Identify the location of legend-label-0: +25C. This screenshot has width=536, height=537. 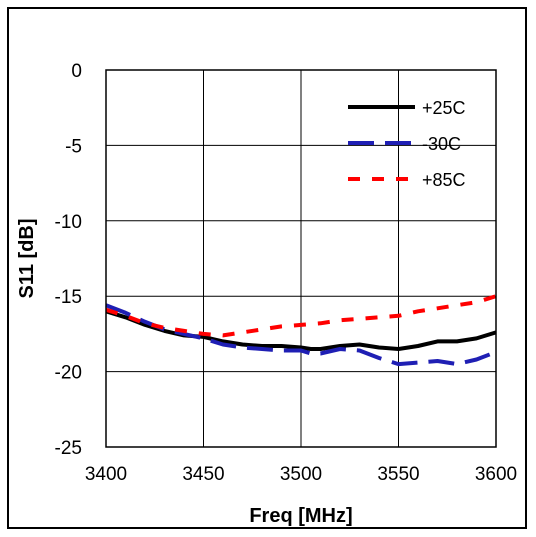
(444, 108).